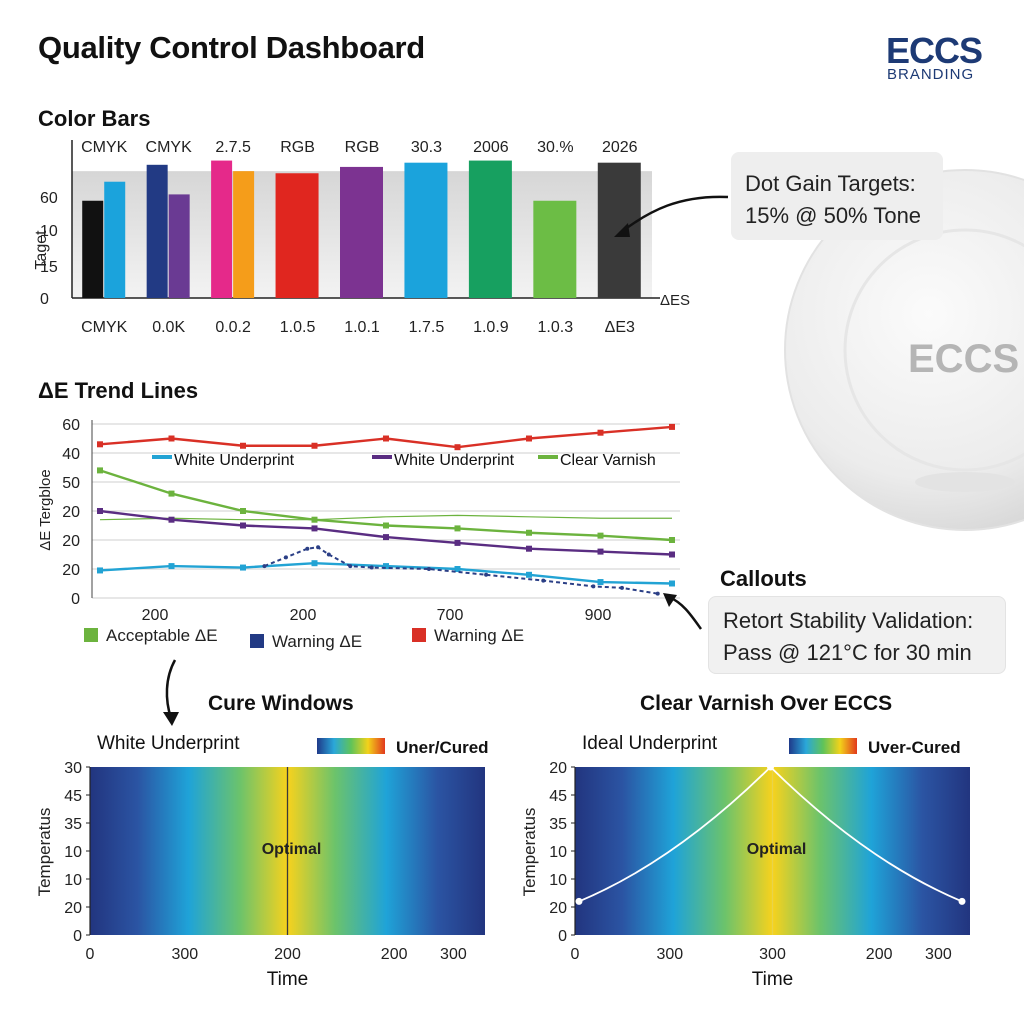  What do you see at coordinates (104, 327) in the screenshot?
I see `bottom-label: CMYK` at bounding box center [104, 327].